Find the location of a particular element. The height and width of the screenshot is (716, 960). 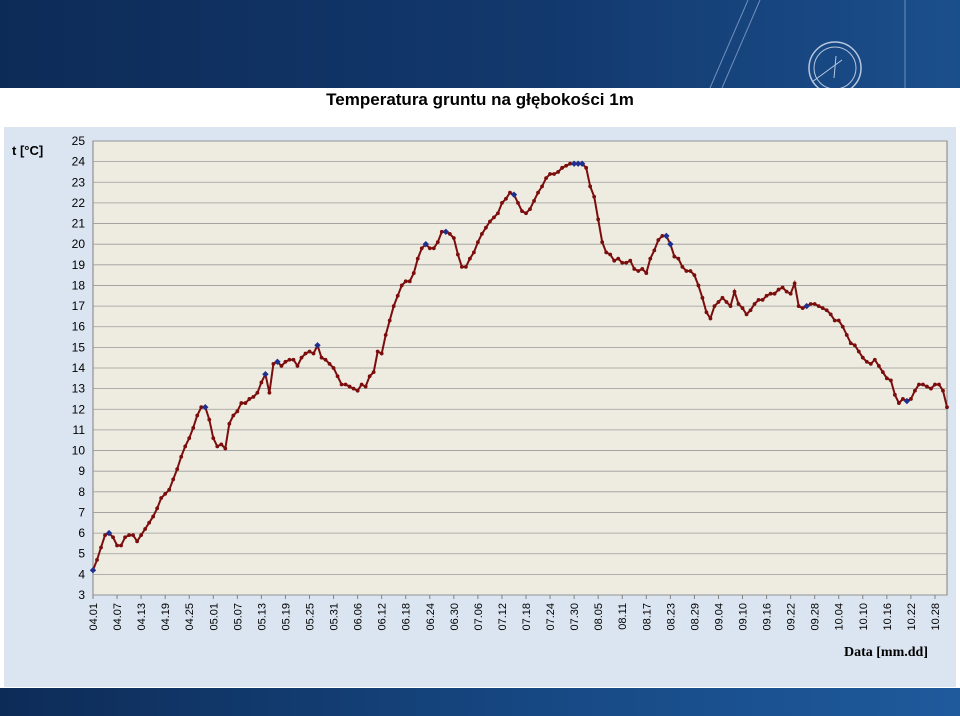

x-tick-label: 08.17 is located at coordinates (647, 617).